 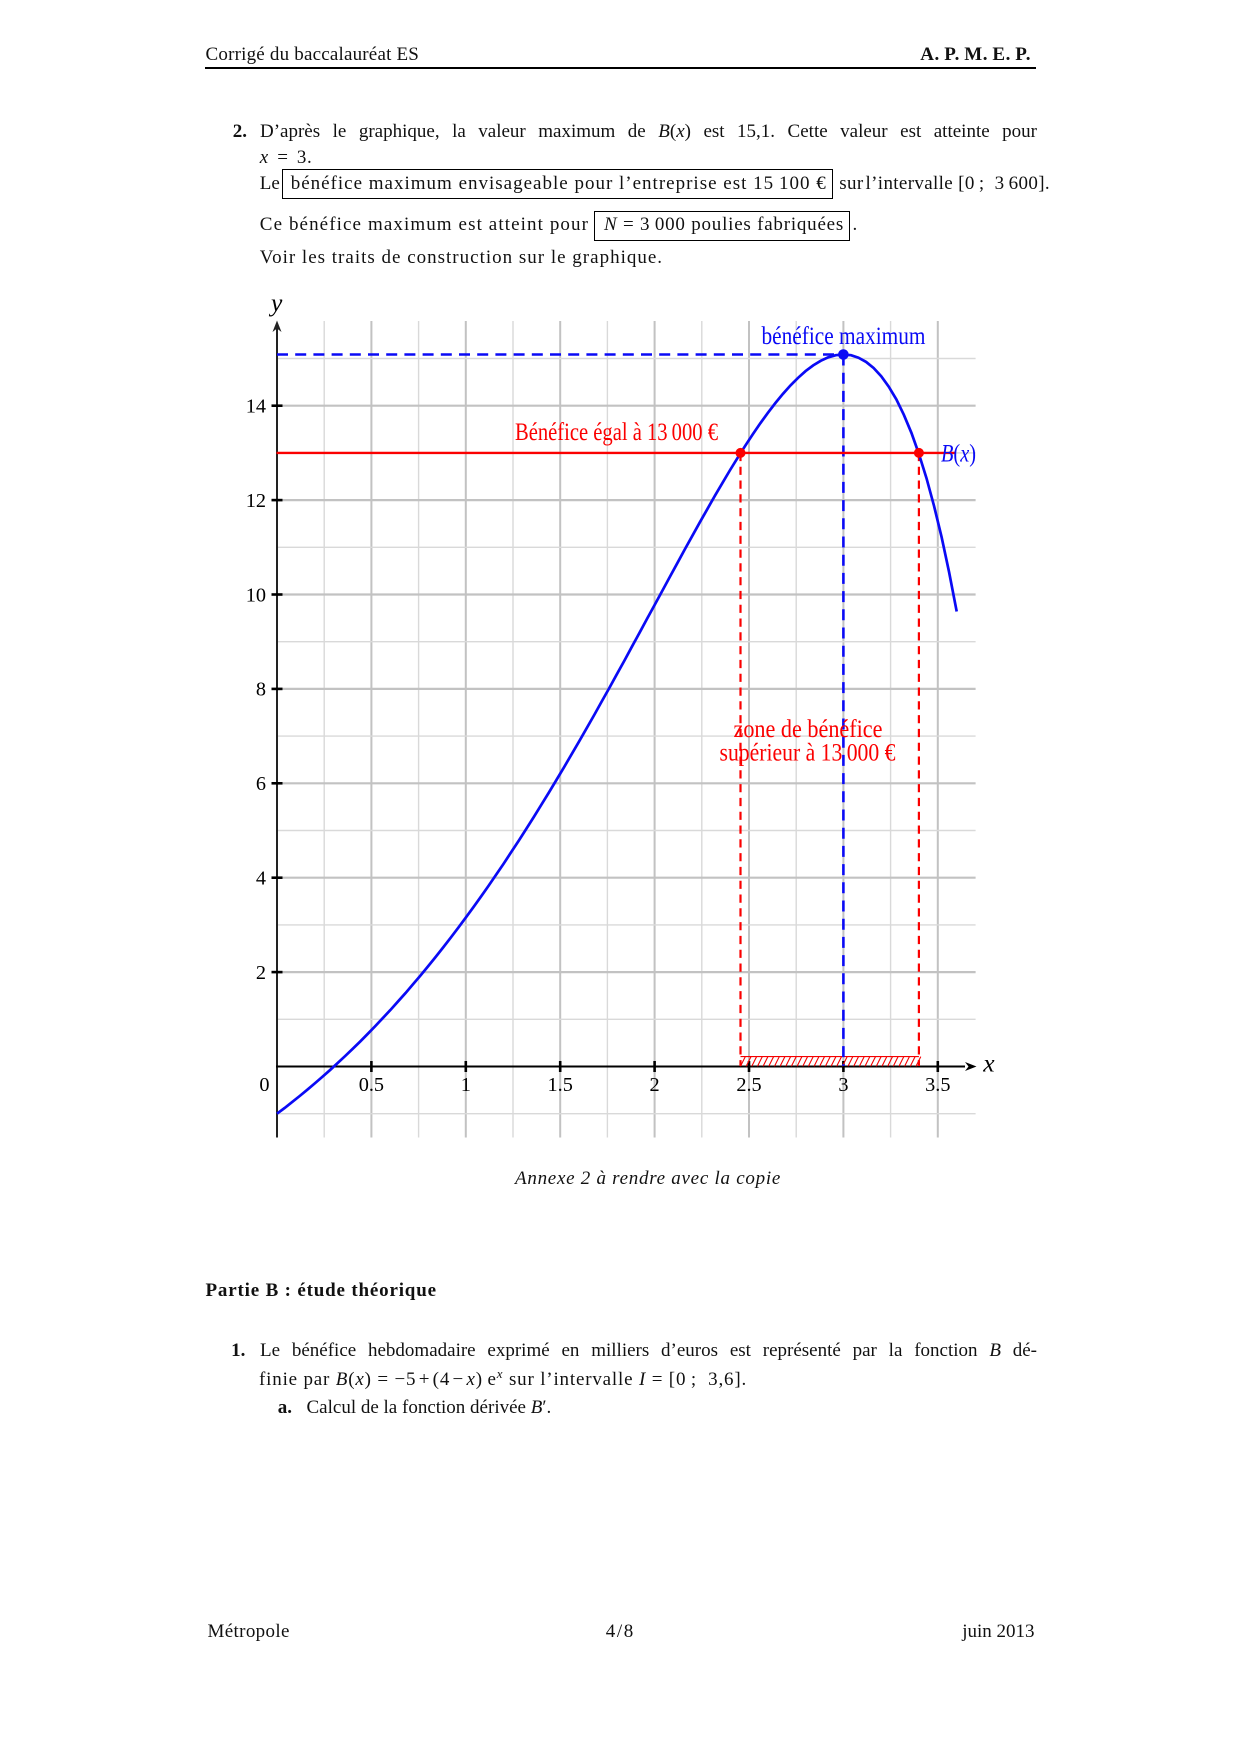 What do you see at coordinates (843, 1085) in the screenshot?
I see `svg-text: 3` at bounding box center [843, 1085].